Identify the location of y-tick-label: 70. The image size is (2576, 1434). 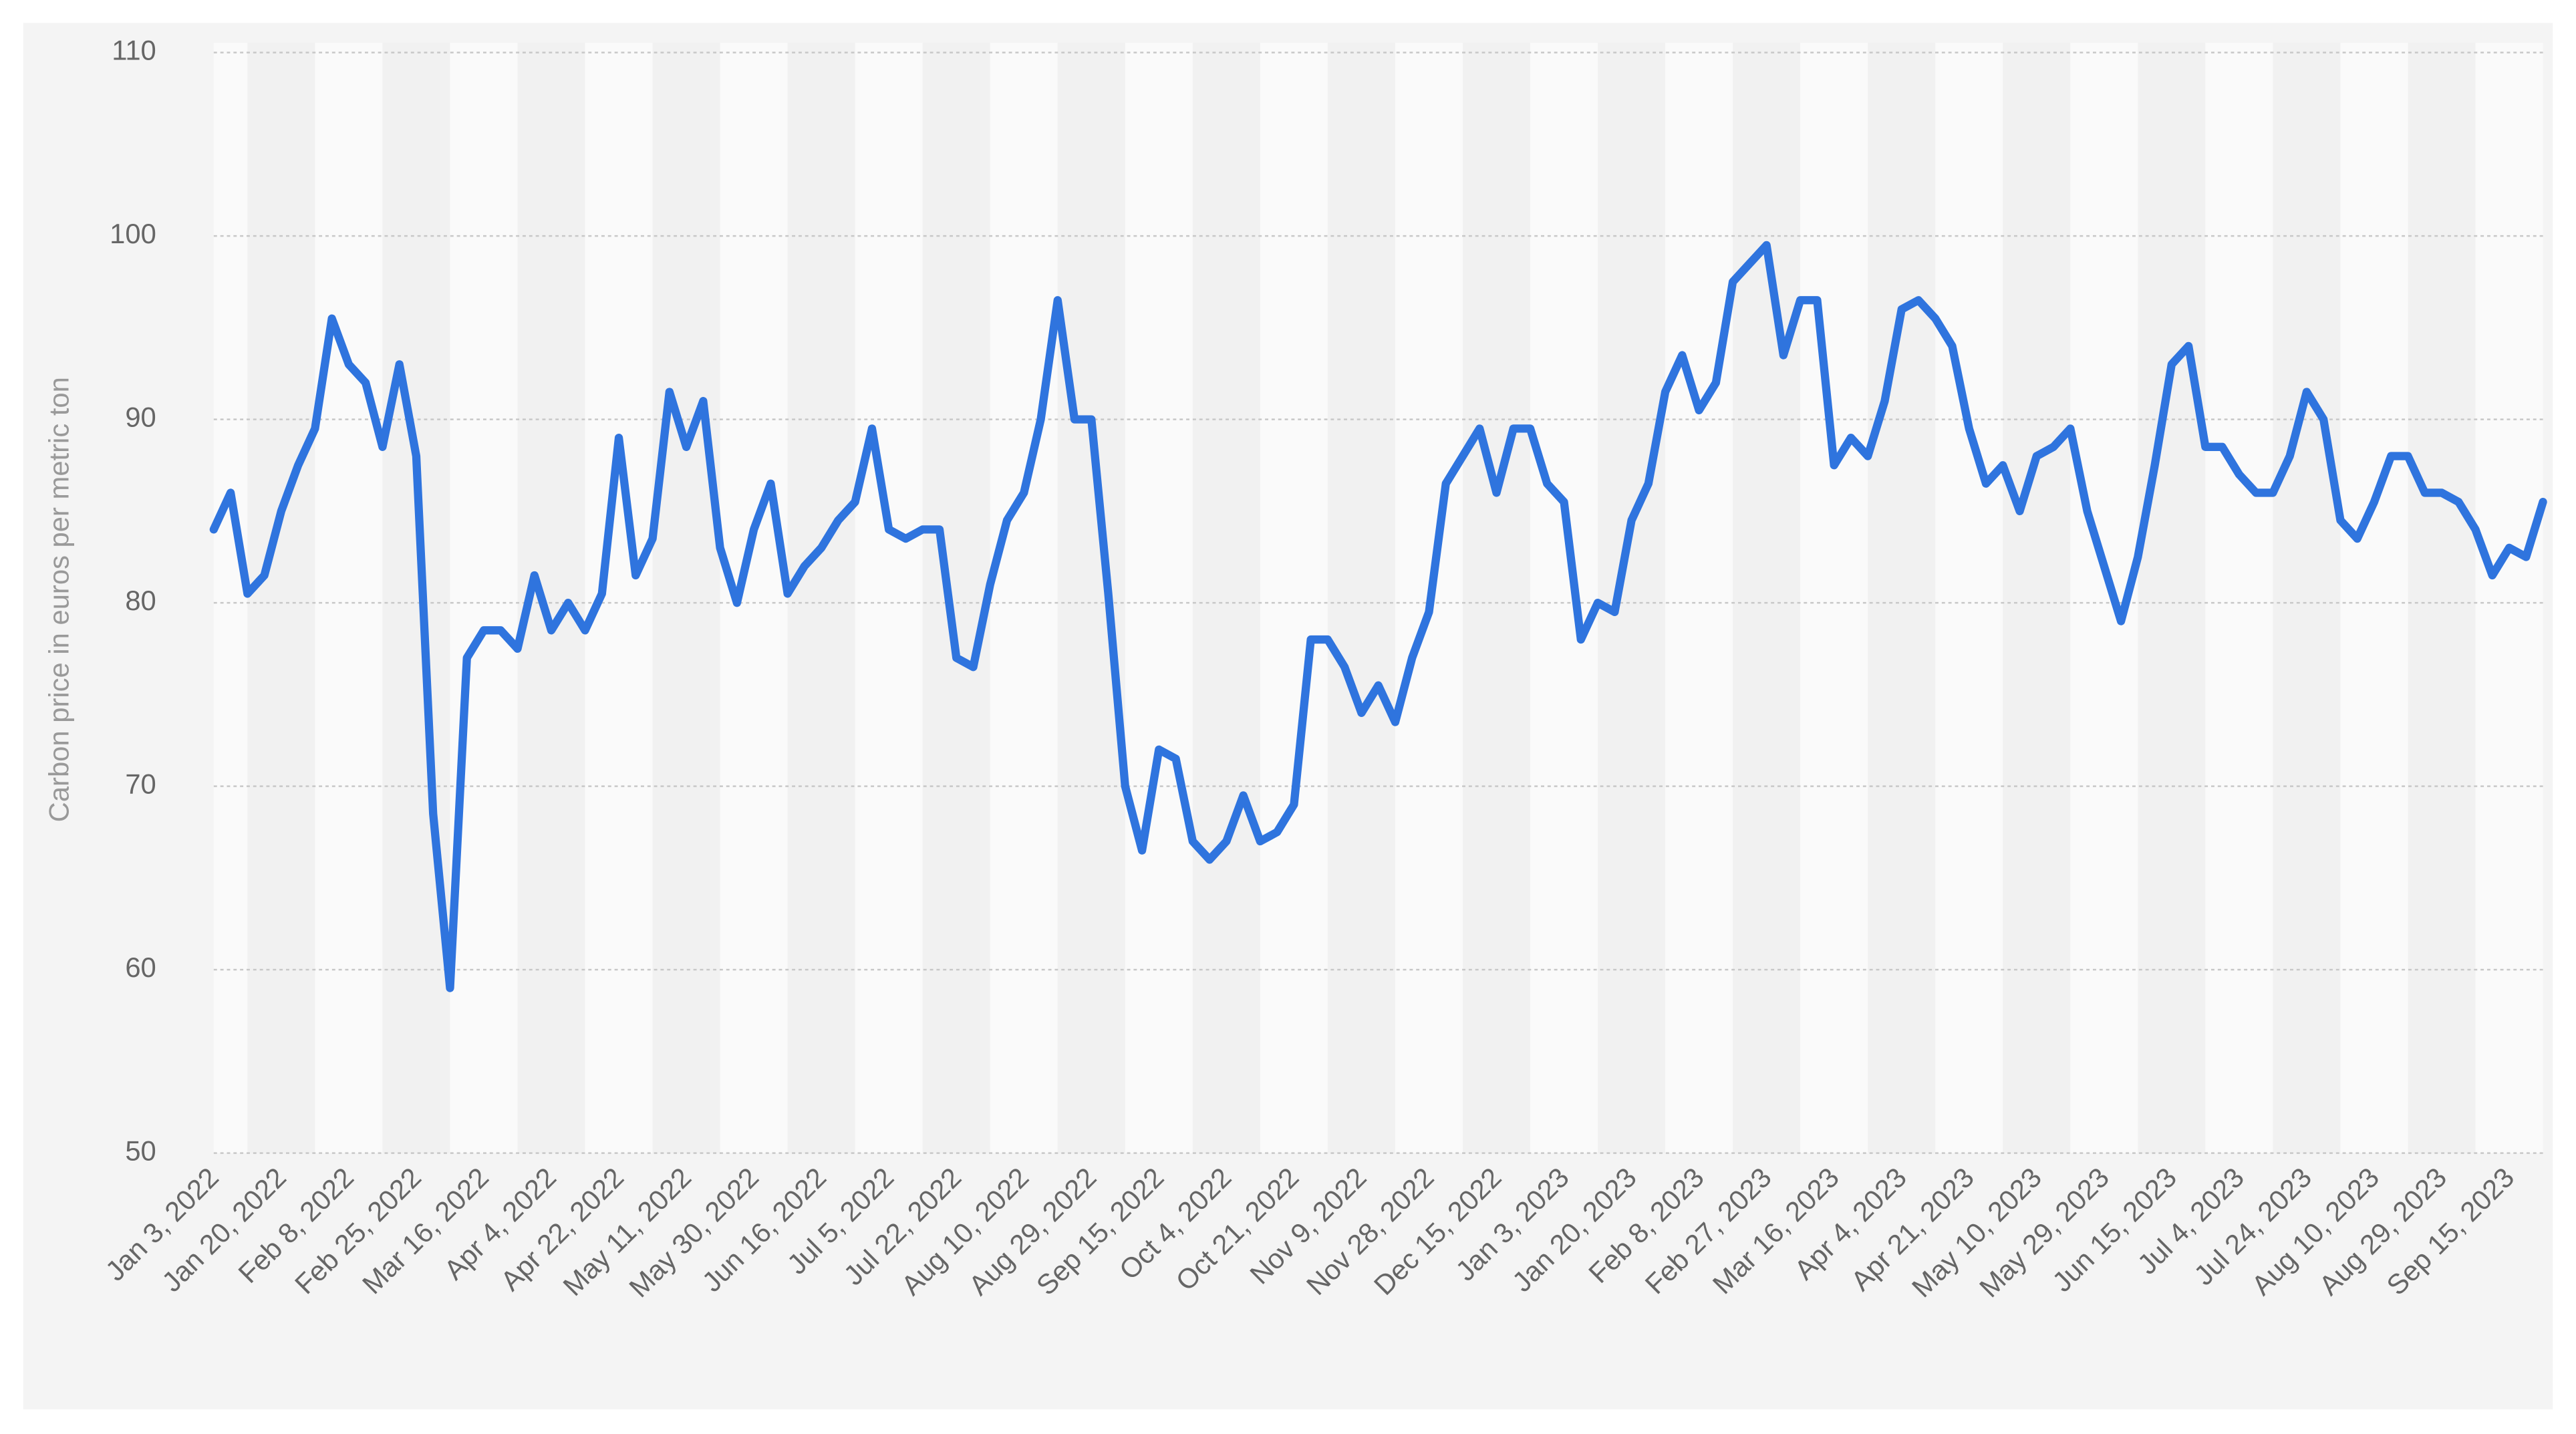
(140, 784).